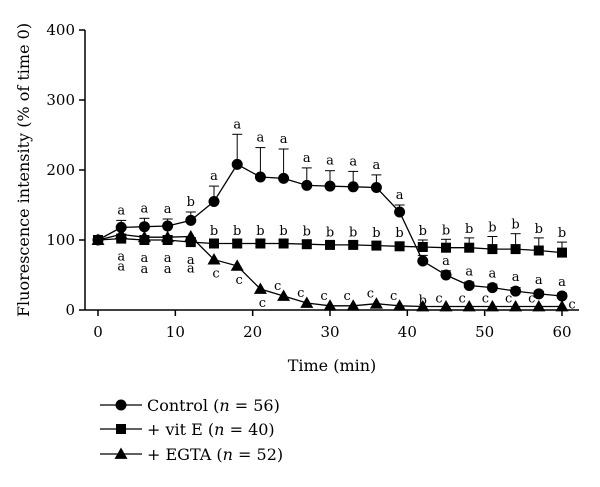  I want to click on legend-label-egta: + EGTA (n = 52), so click(215, 454).